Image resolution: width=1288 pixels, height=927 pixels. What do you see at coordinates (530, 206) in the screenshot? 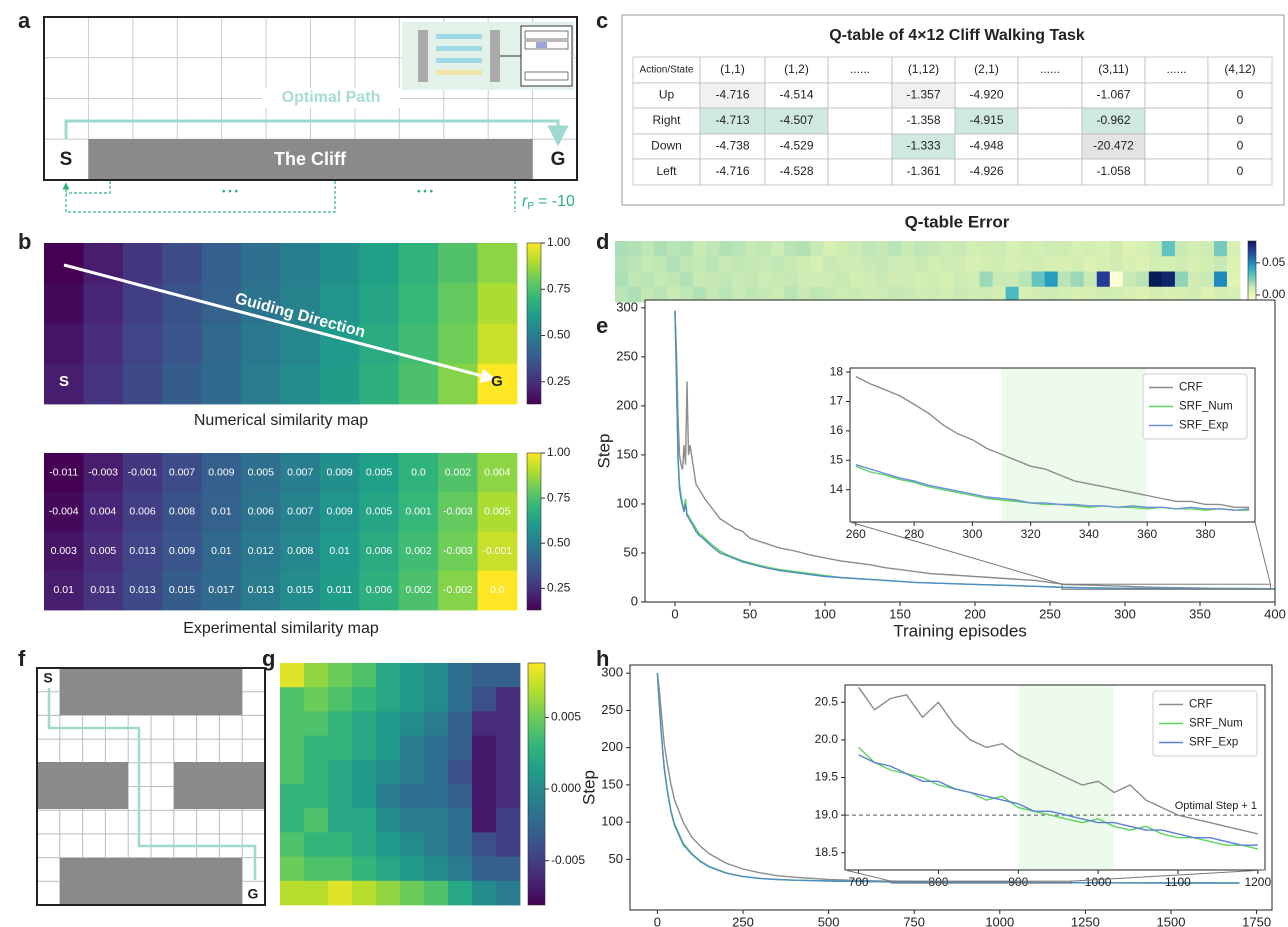
I see `penalty-subscript: P` at bounding box center [530, 206].